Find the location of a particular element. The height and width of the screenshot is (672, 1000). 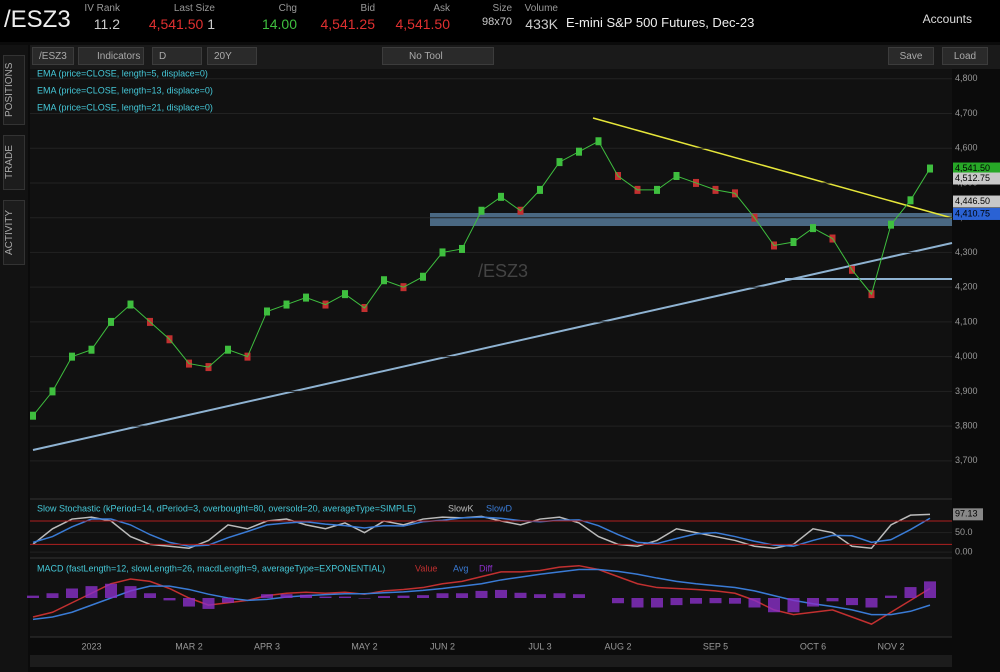

quote-value: 433K is located at coordinates (541, 24).